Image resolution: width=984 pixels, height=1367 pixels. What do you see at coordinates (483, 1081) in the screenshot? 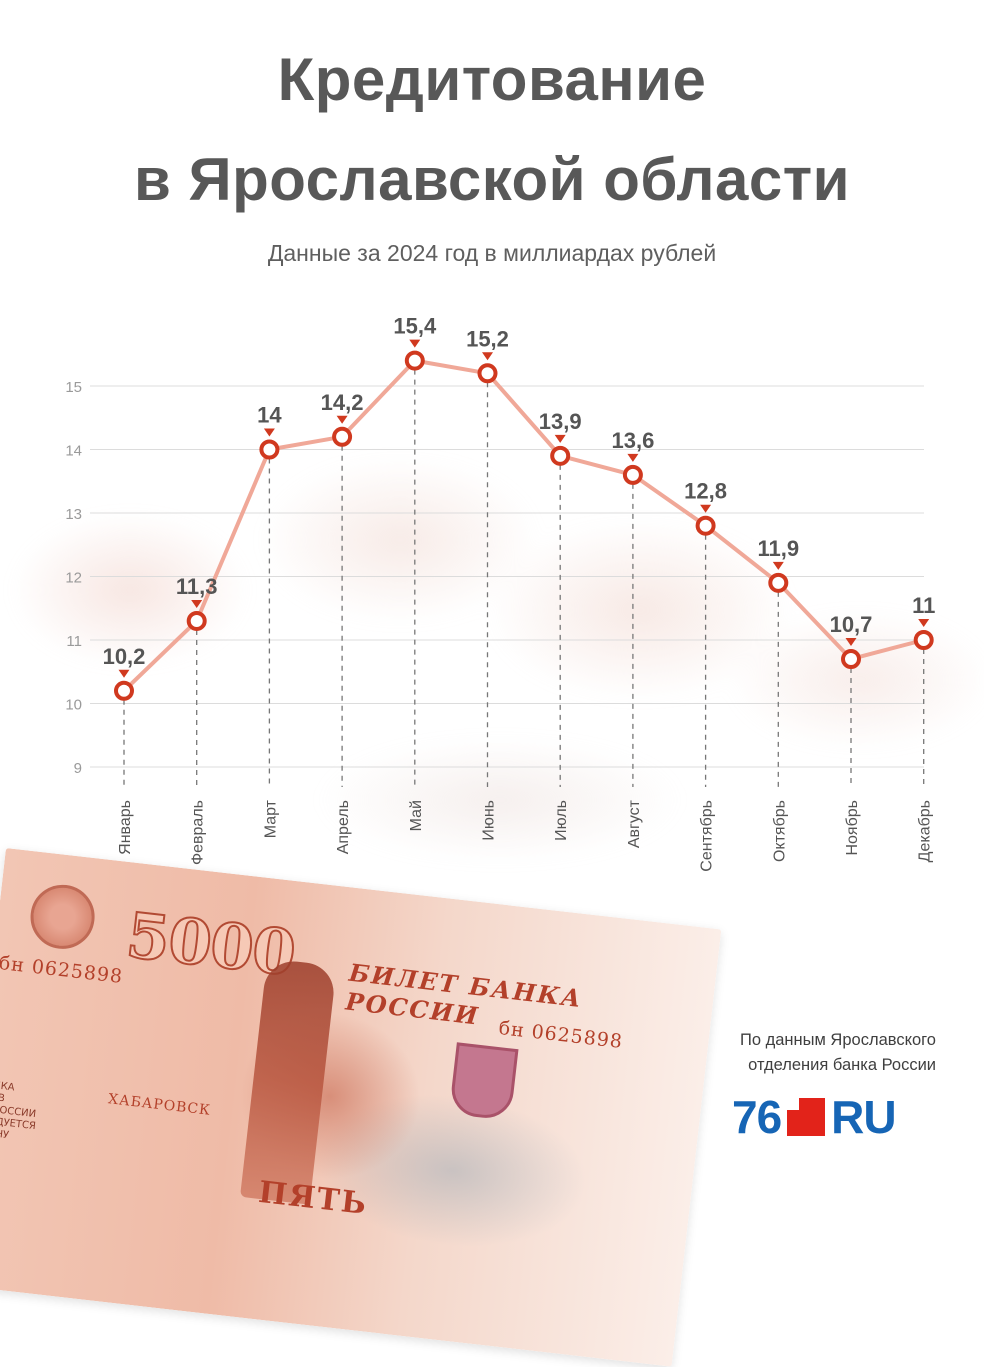
I see `crest-icon` at bounding box center [483, 1081].